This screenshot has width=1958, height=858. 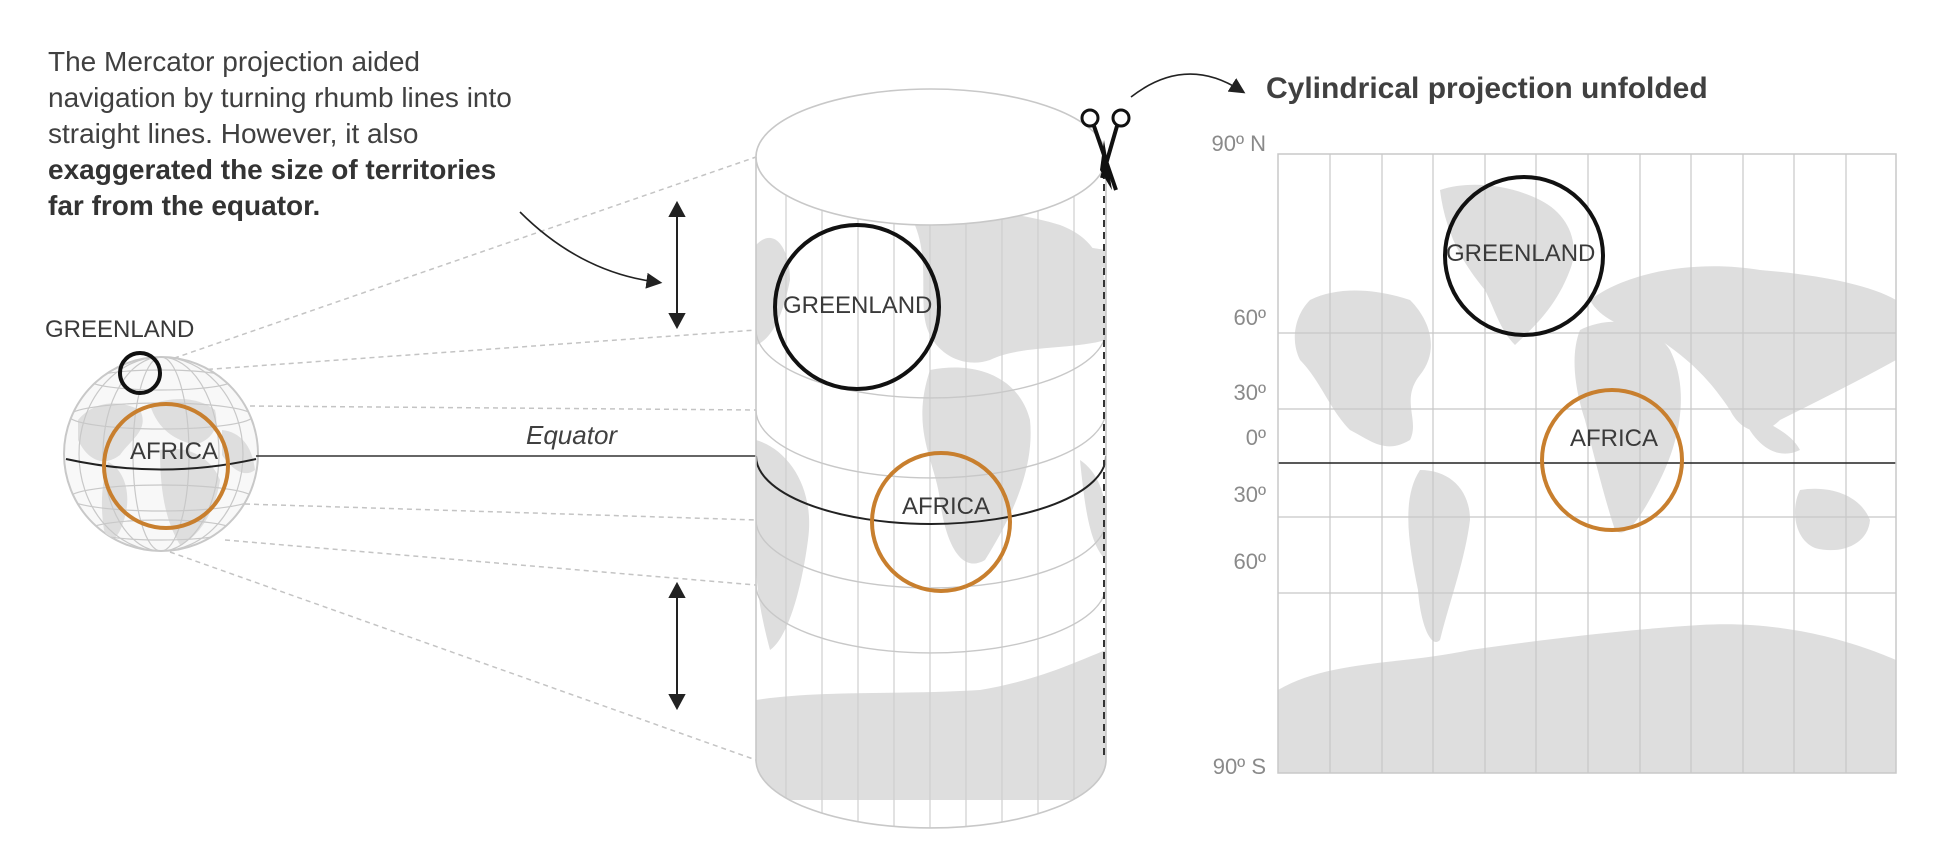 I want to click on map-parallels, so click(x=1587, y=463).